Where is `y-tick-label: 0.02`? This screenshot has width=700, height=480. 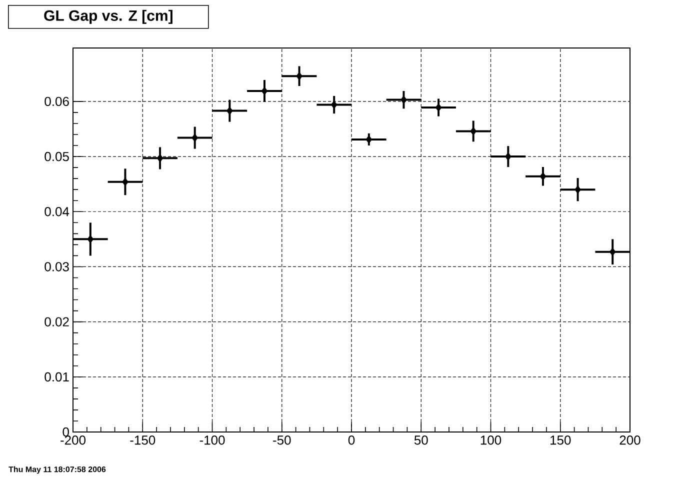 y-tick-label: 0.02 is located at coordinates (56, 321).